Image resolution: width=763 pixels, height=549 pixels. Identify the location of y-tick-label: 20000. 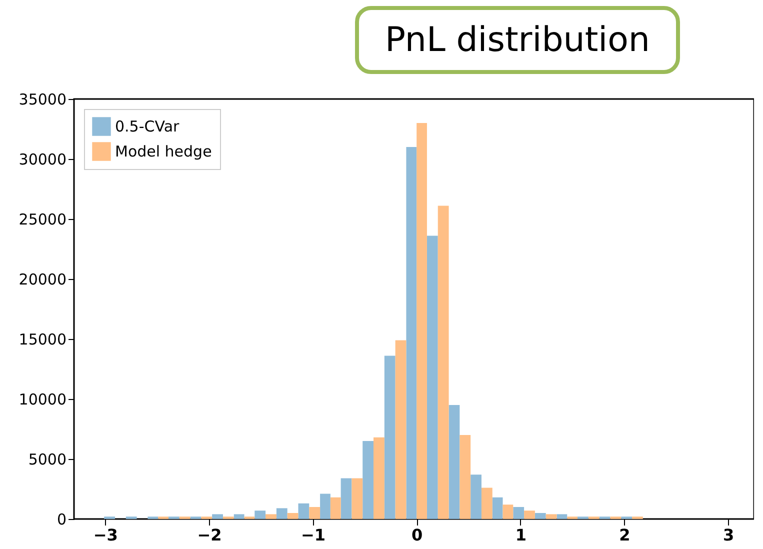
(42, 279).